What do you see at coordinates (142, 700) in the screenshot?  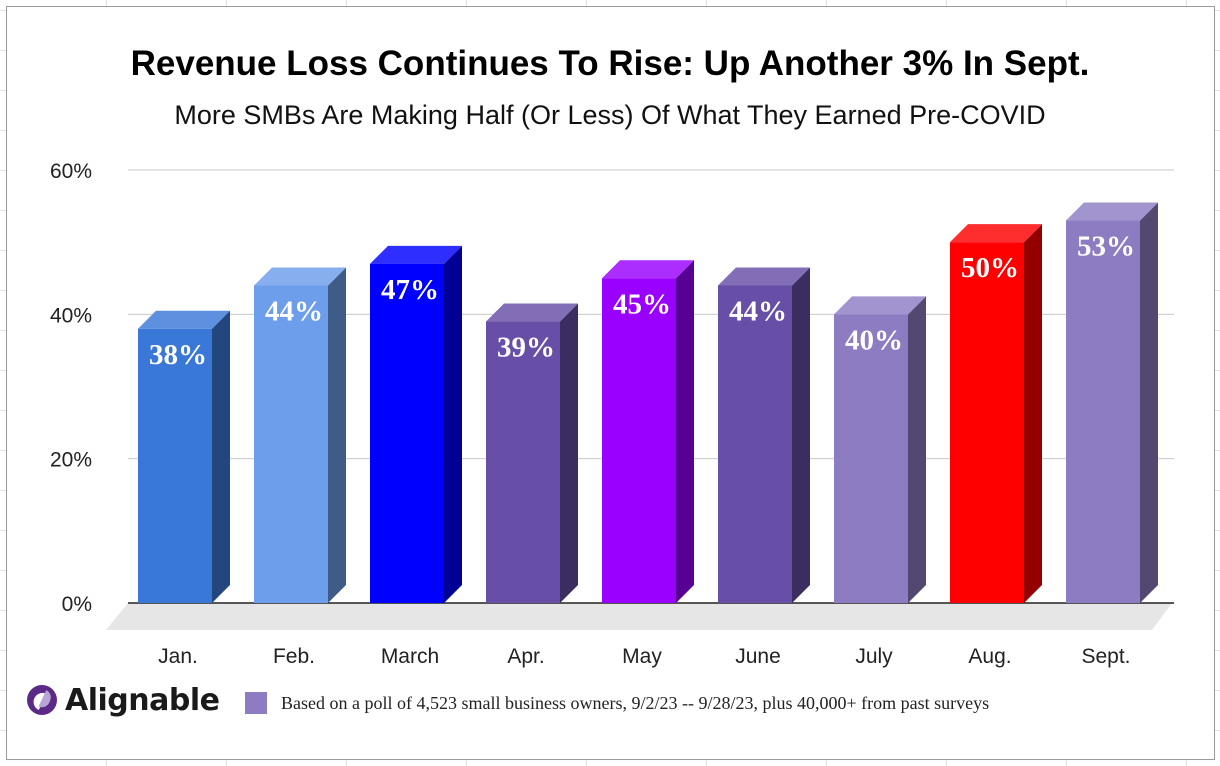 I see `brand-name: Alignable` at bounding box center [142, 700].